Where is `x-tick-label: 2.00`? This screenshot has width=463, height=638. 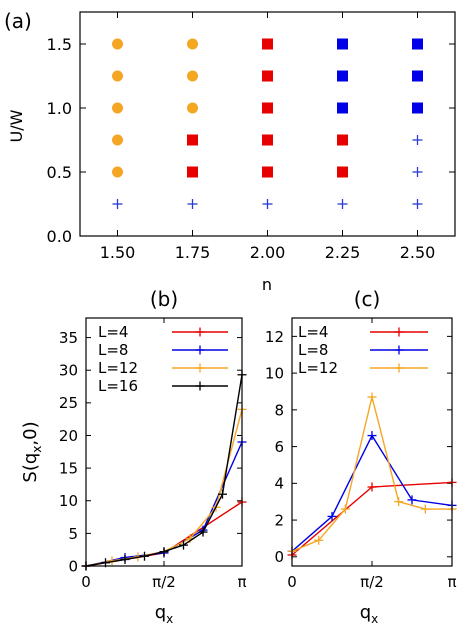 x-tick-label: 2.00 is located at coordinates (268, 252).